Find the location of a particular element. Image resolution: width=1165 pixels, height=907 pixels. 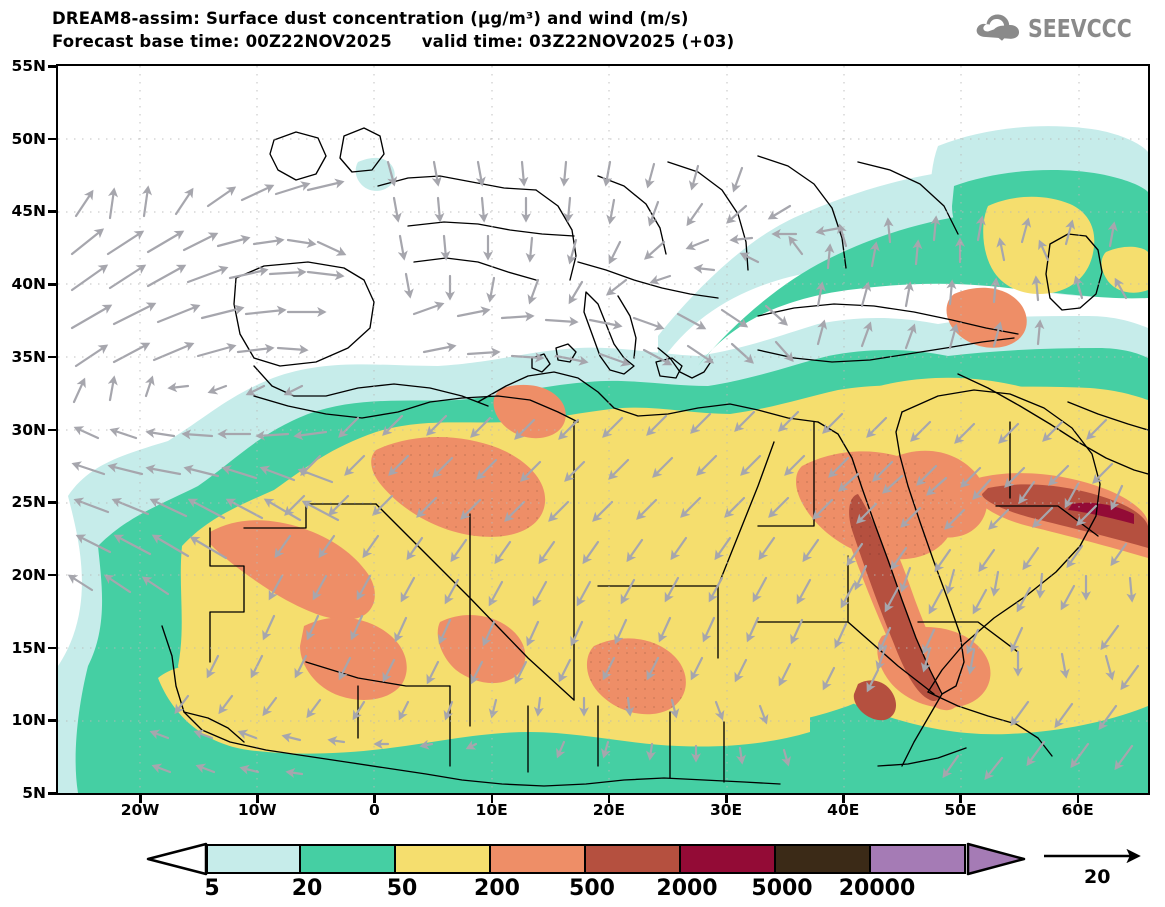

logo-text: SEEVCCC is located at coordinates (1080, 28).